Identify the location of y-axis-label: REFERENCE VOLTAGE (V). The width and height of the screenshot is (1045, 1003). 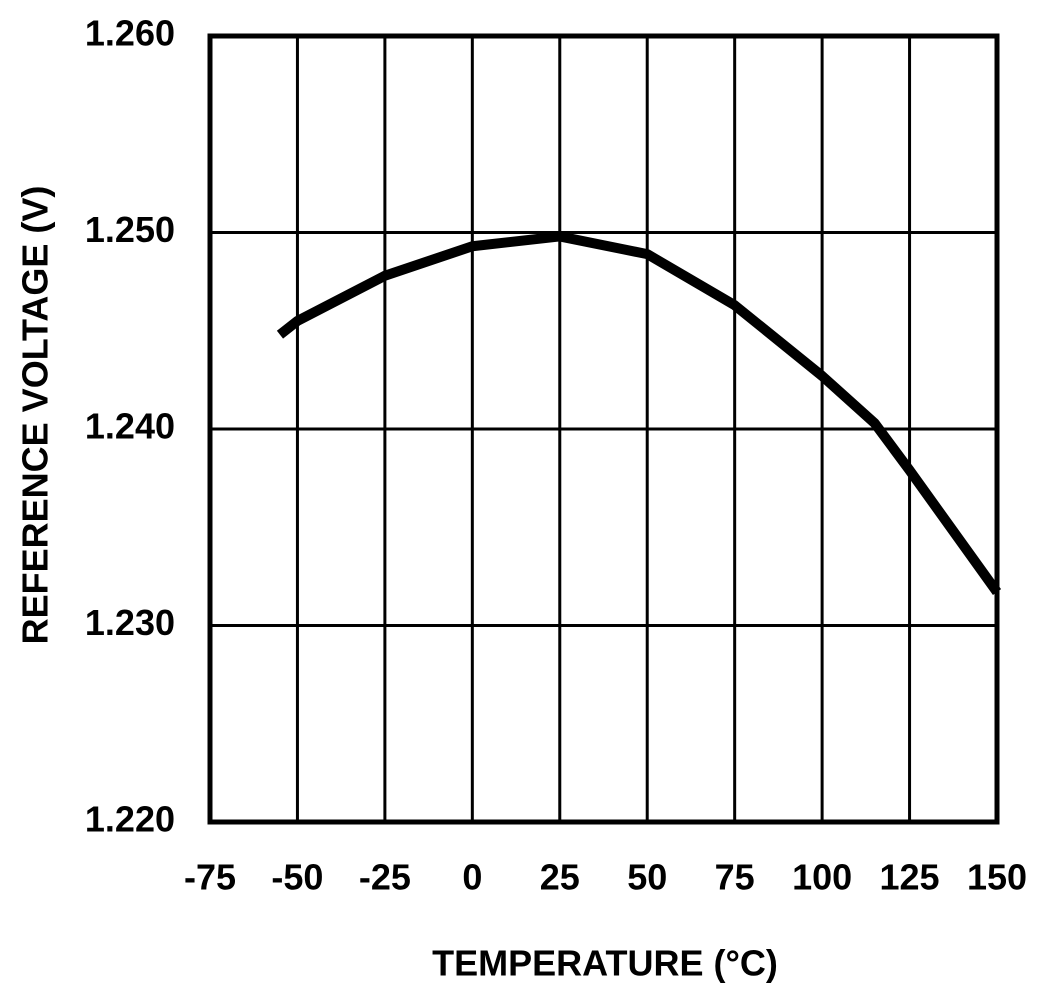
(35, 415).